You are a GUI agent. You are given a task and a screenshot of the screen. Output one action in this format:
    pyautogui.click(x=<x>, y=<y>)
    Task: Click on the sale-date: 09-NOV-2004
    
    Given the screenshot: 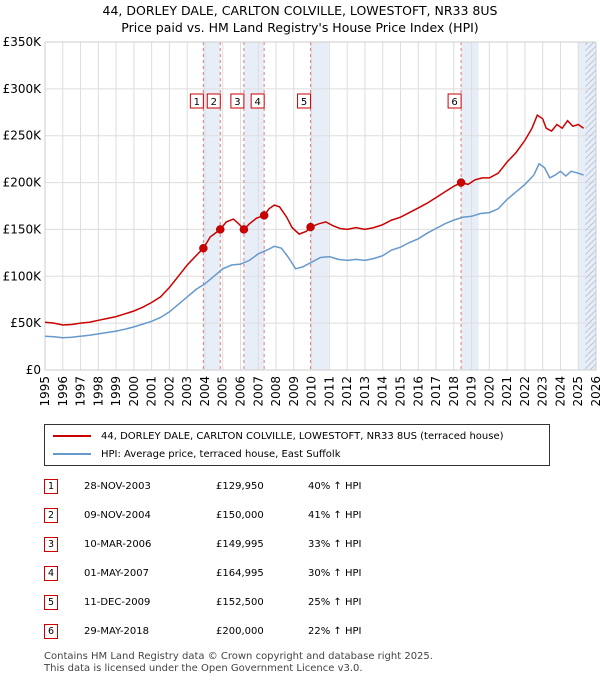 What is the action you would take?
    pyautogui.click(x=117, y=515)
    